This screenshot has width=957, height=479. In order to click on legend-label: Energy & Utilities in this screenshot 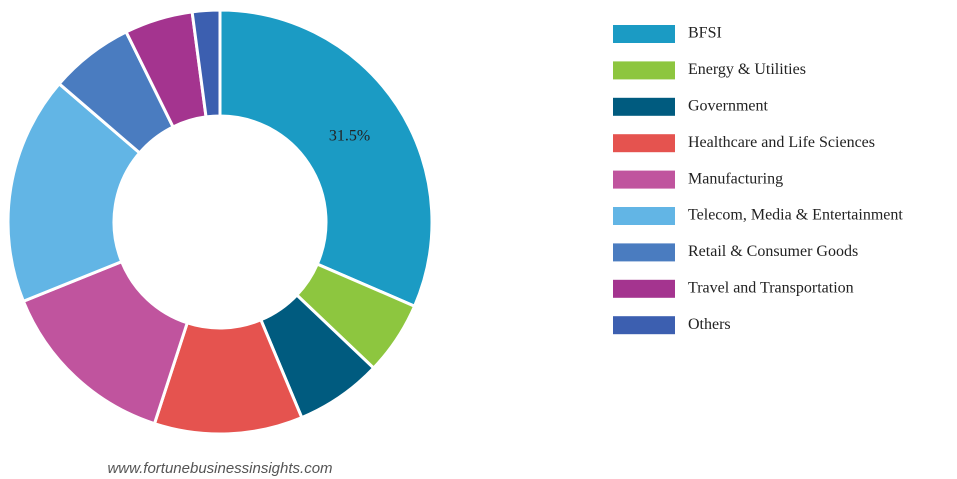, I will do `click(747, 69)`.